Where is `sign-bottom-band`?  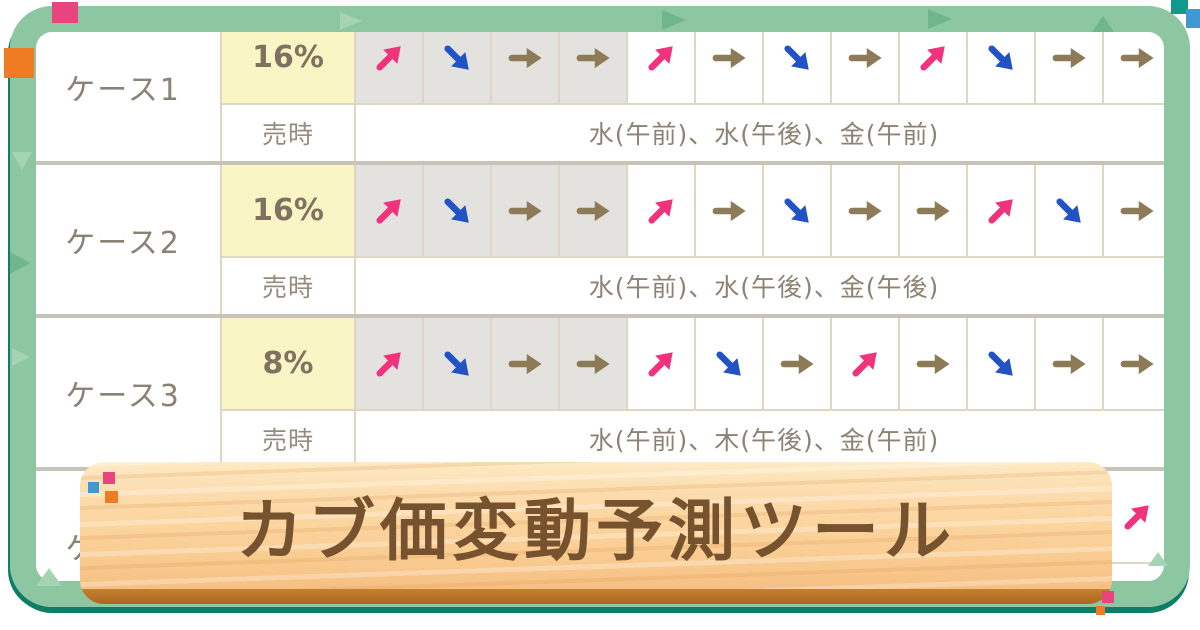
sign-bottom-band is located at coordinates (596, 596).